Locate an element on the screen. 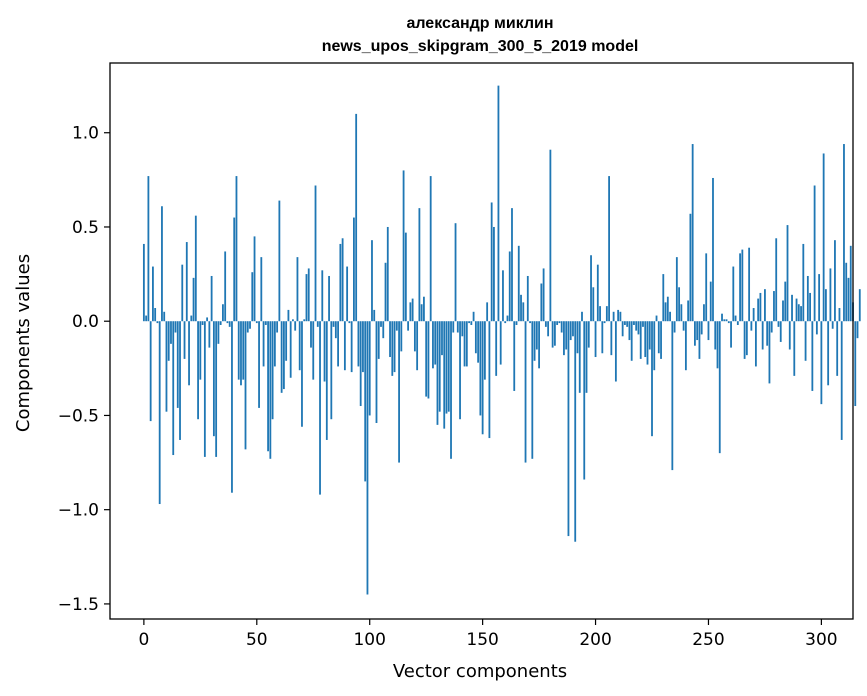 This screenshot has width=867, height=696. x-tick-label: 0 is located at coordinates (143, 640).